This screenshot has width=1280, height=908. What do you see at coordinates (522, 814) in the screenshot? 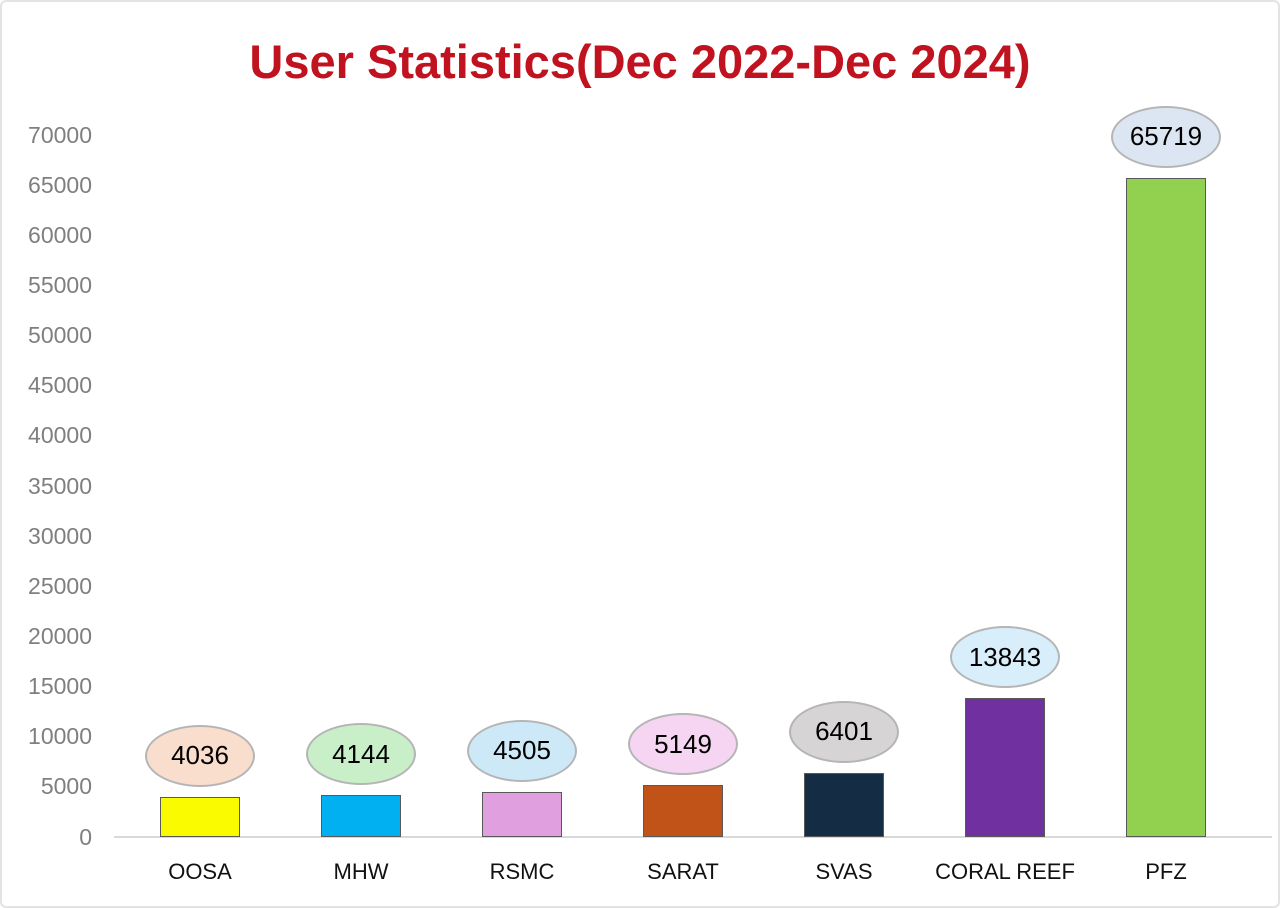
I see `bar-rsmc` at bounding box center [522, 814].